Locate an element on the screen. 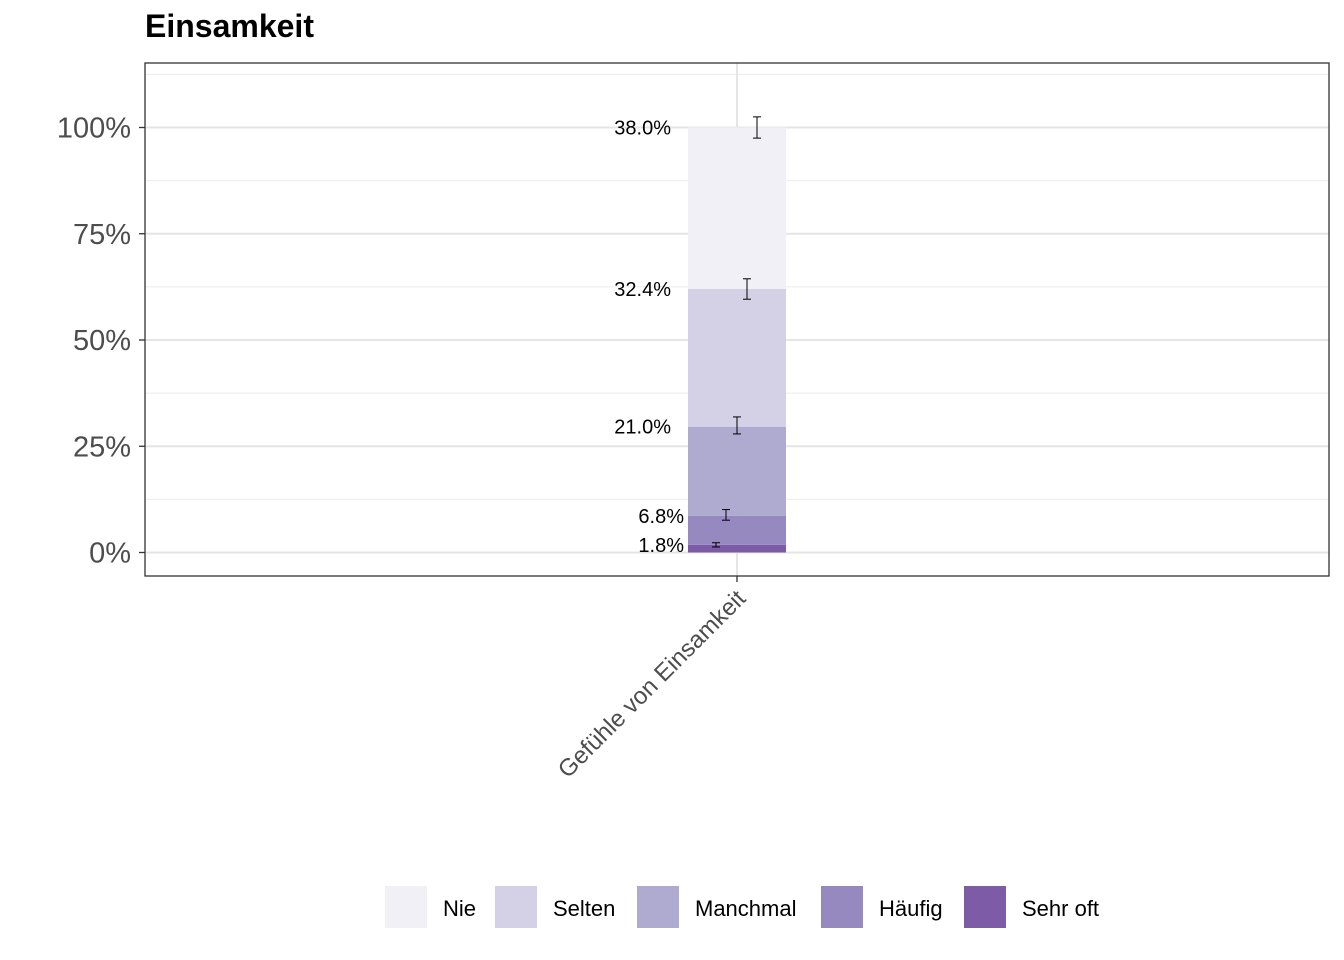 The width and height of the screenshot is (1344, 960). legend: Nie Selten Manchmal Häufig Sehr oft is located at coordinates (742, 907).